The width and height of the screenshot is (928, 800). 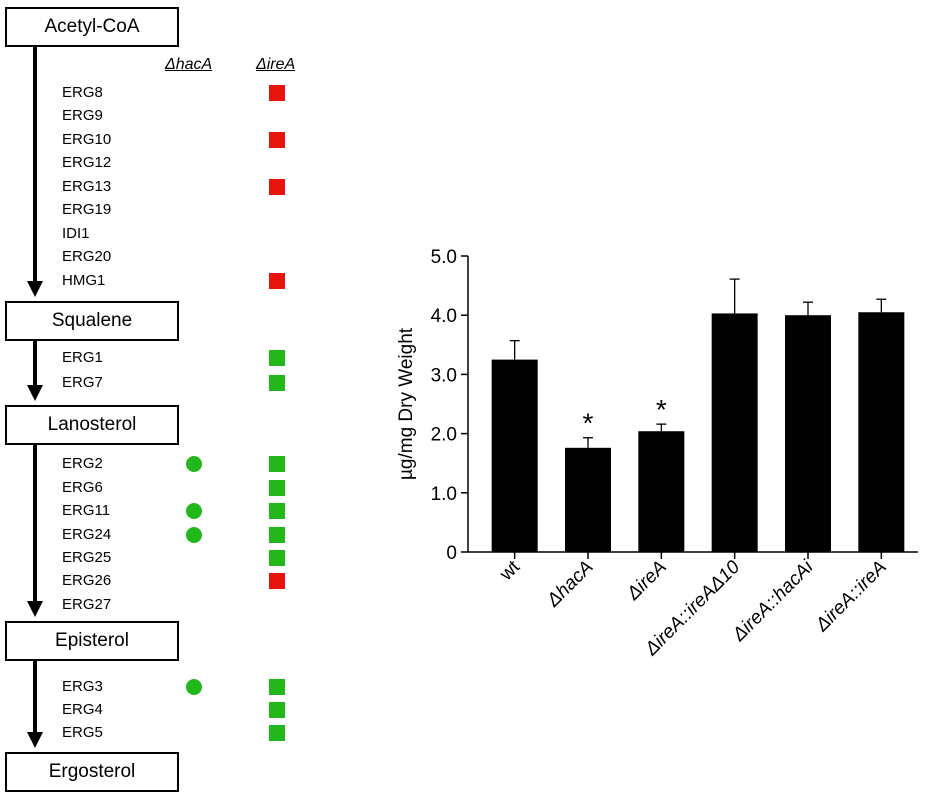 I want to click on metabolite-squalene: Squalene, so click(x=92, y=321).